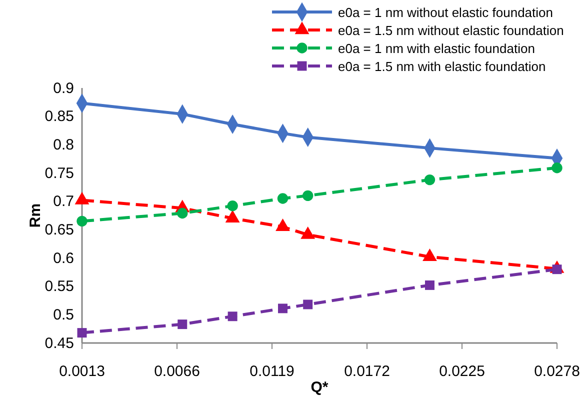 Image resolution: width=584 pixels, height=401 pixels. What do you see at coordinates (462, 371) in the screenshot?
I see `x-tick-label: 0.0225` at bounding box center [462, 371].